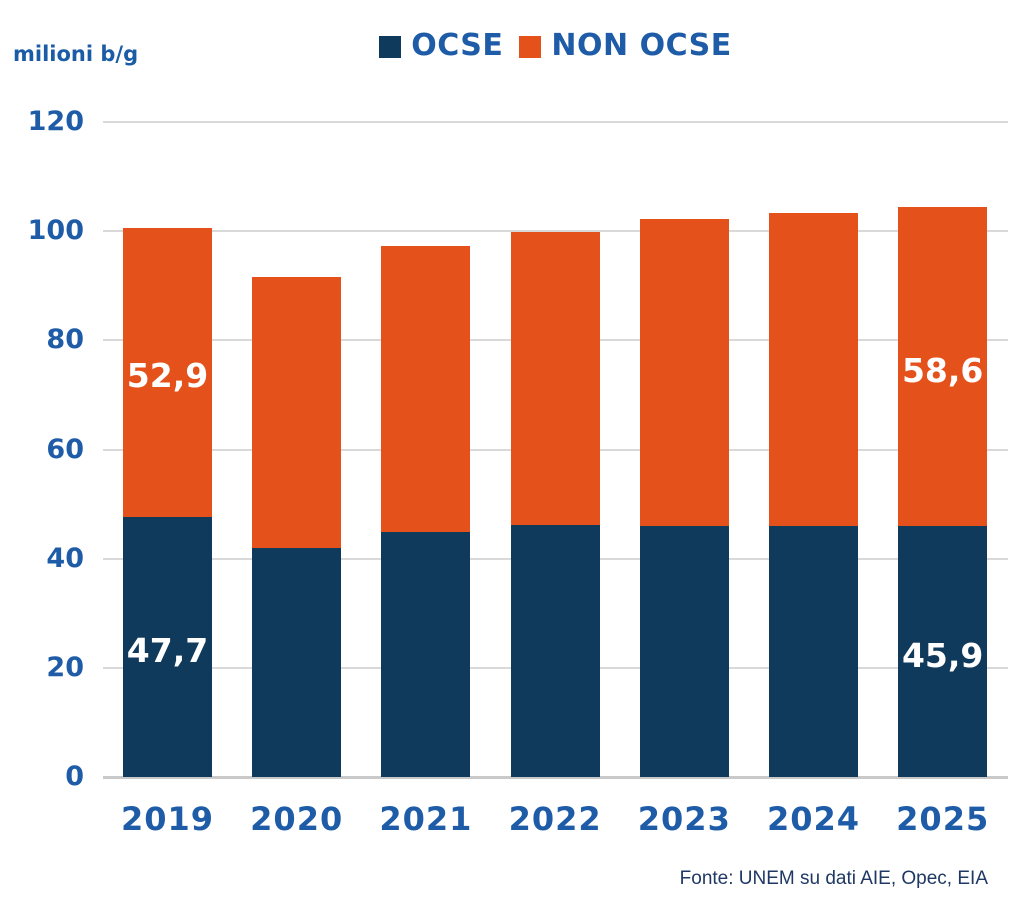  Describe the element at coordinates (530, 46) in the screenshot. I see `non-ocse-legend-swatch-icon` at that location.